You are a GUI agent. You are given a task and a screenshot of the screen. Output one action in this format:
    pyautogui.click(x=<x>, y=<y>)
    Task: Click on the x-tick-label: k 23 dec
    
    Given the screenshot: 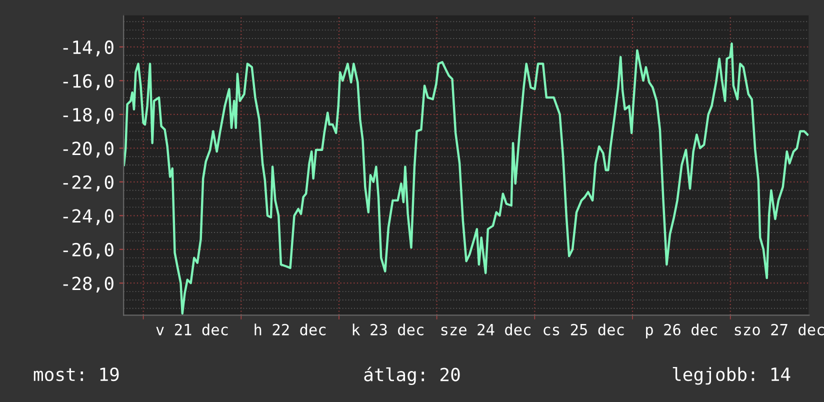 What is the action you would take?
    pyautogui.click(x=388, y=330)
    